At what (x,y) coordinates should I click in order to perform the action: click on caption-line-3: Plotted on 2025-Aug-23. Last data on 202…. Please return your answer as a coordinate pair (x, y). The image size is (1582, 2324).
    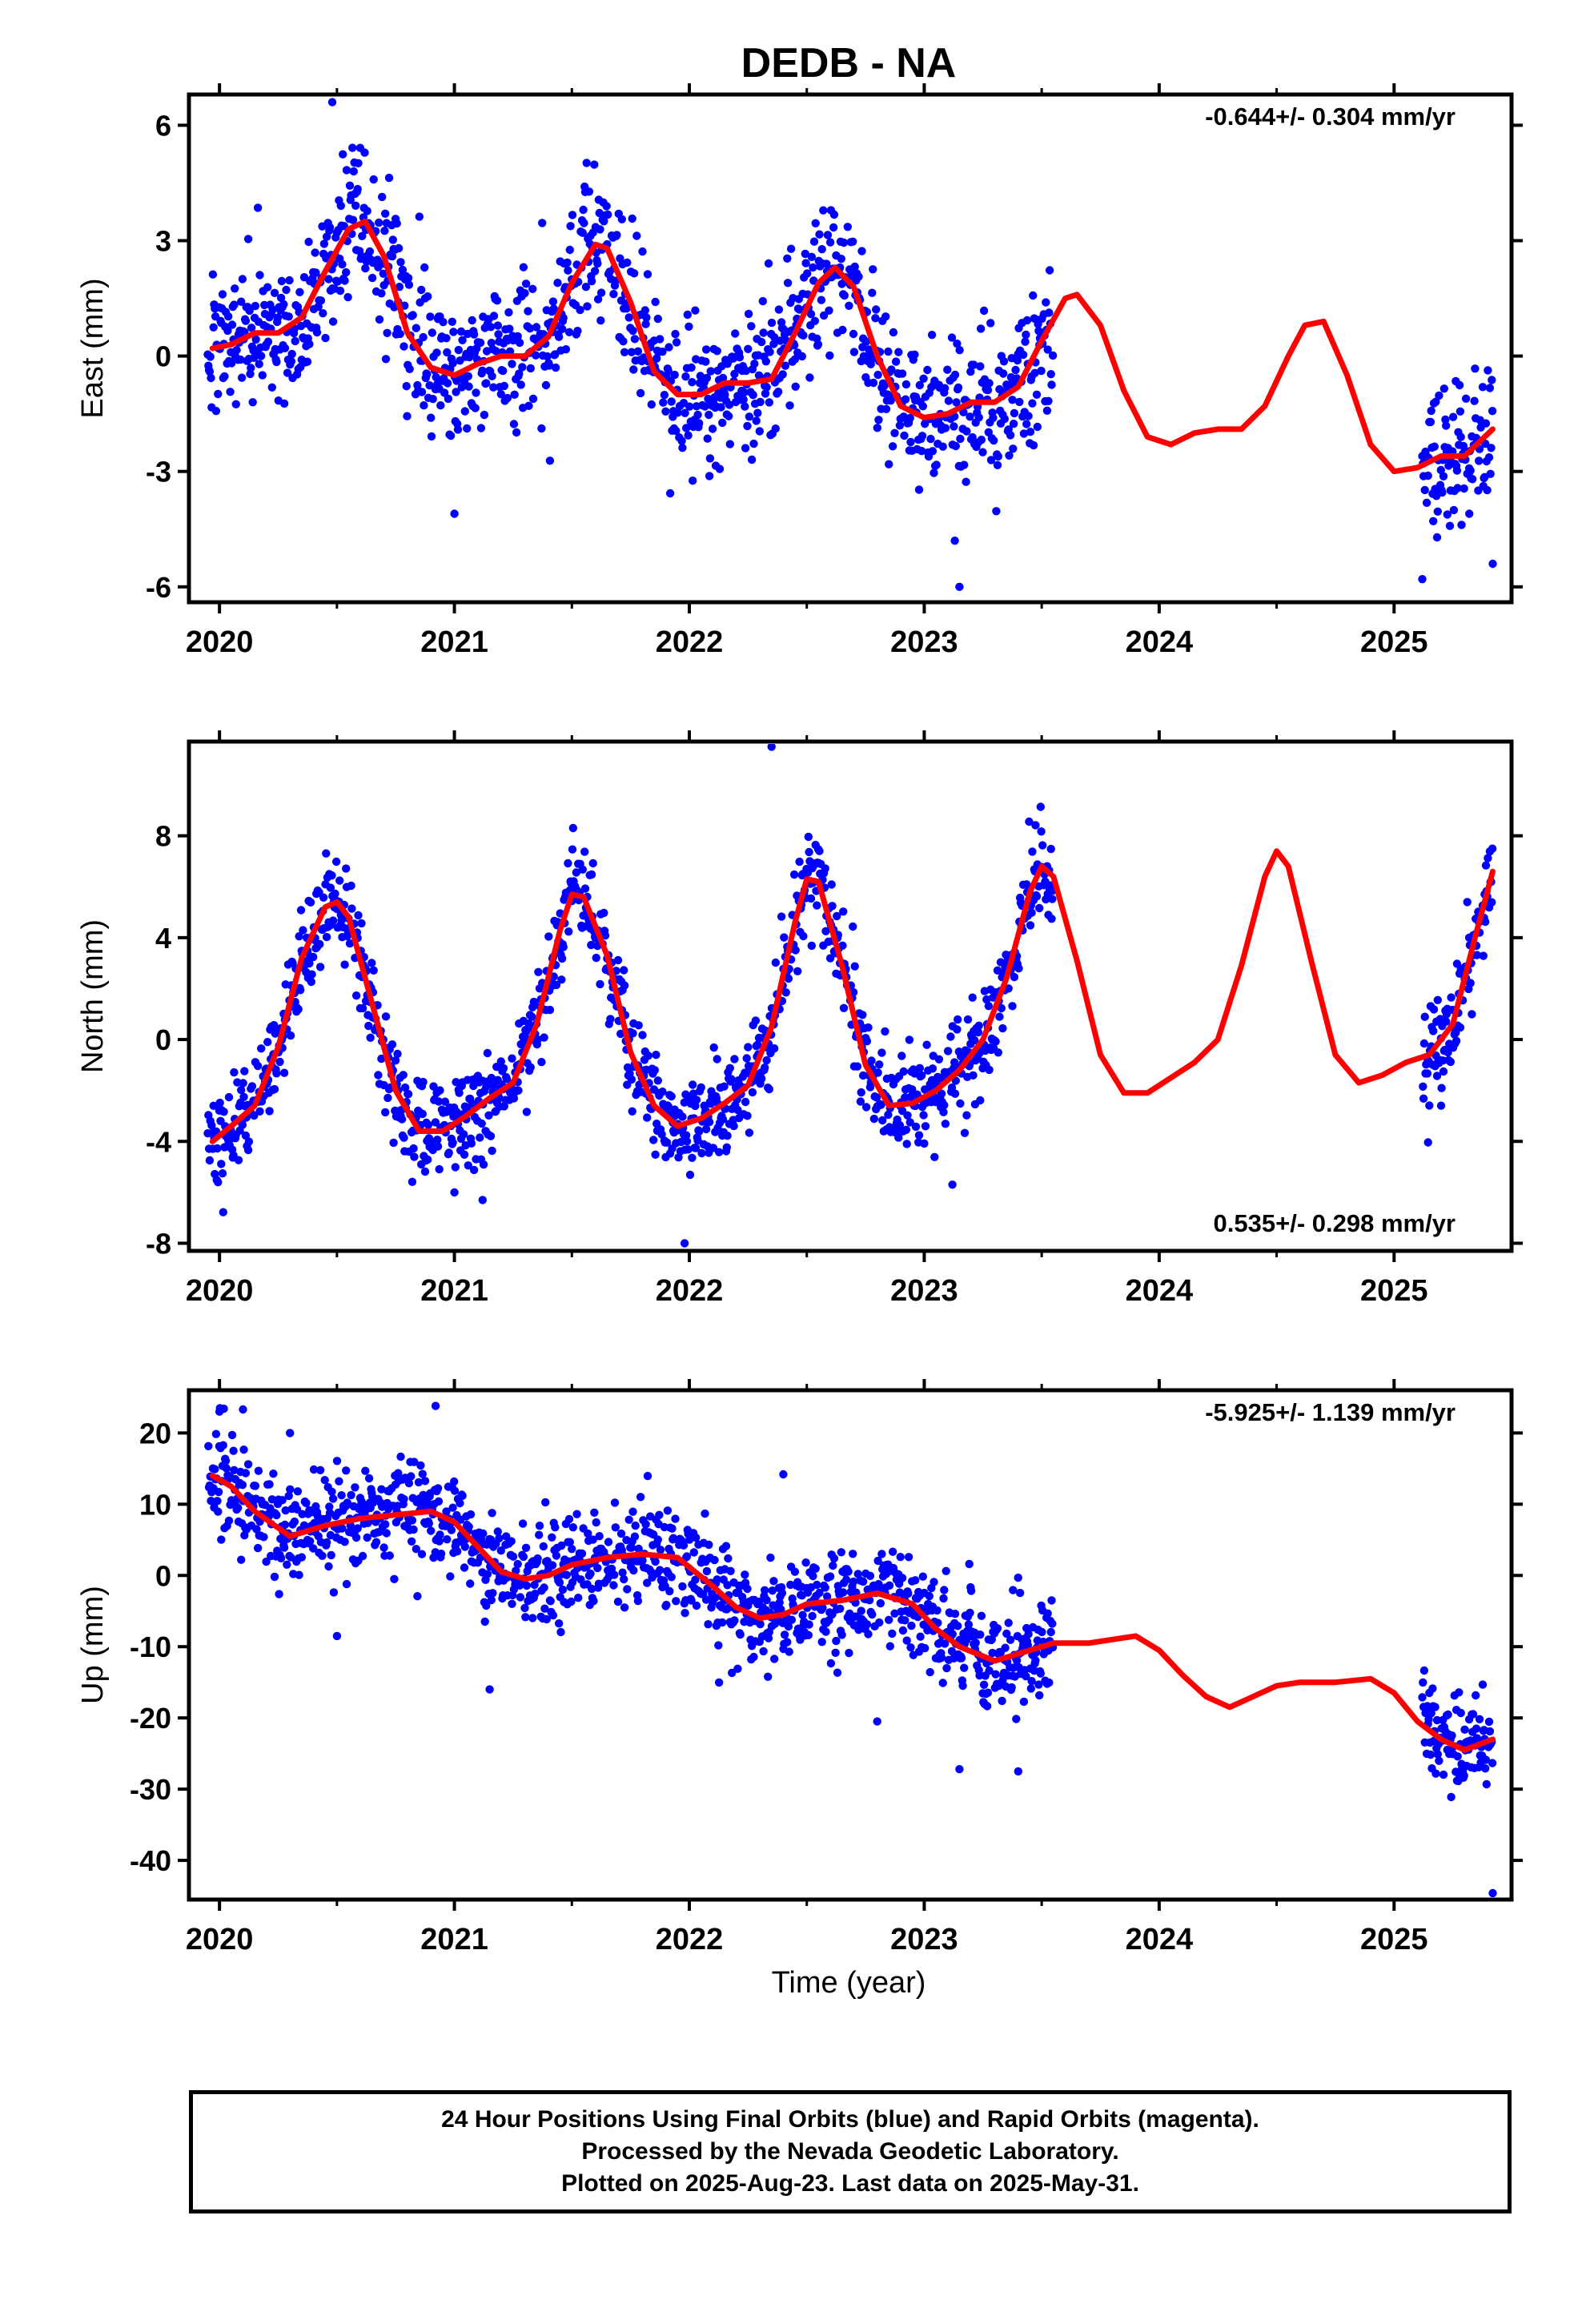
    Looking at the image, I should click on (850, 2183).